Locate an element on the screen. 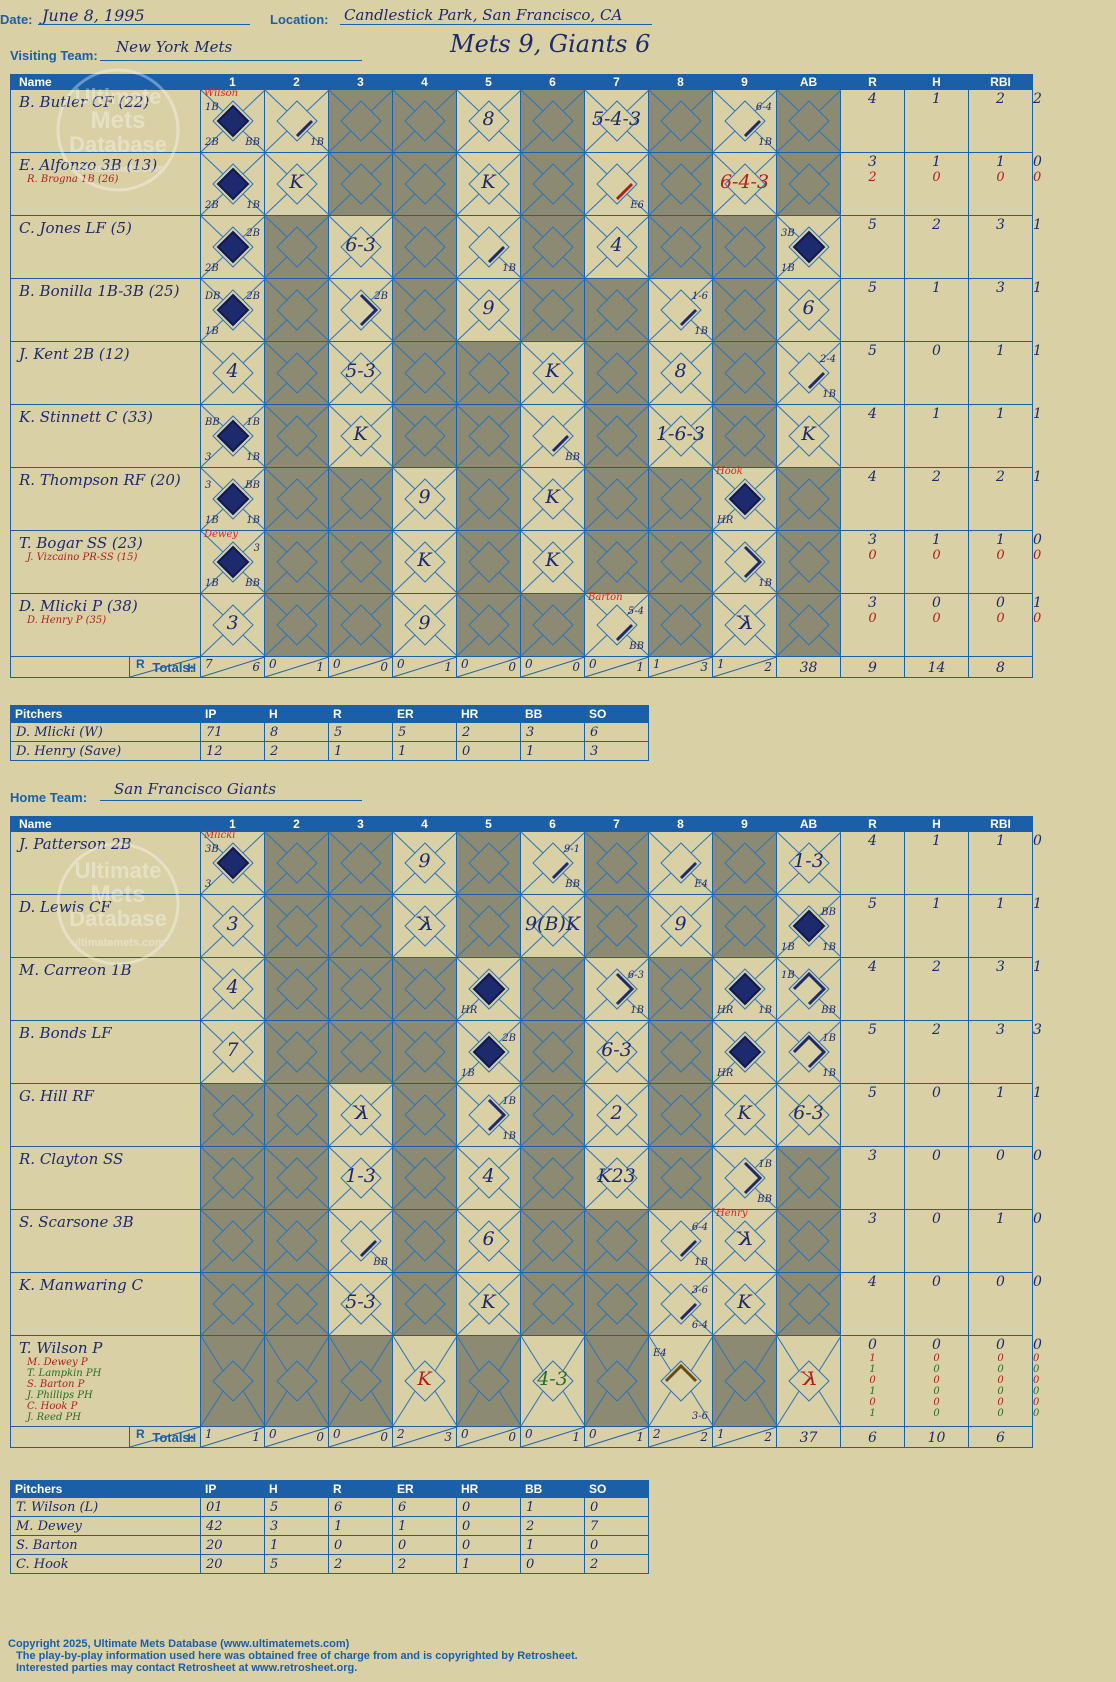  pitcher-name: T. Wilson (L) is located at coordinates (105, 1507).